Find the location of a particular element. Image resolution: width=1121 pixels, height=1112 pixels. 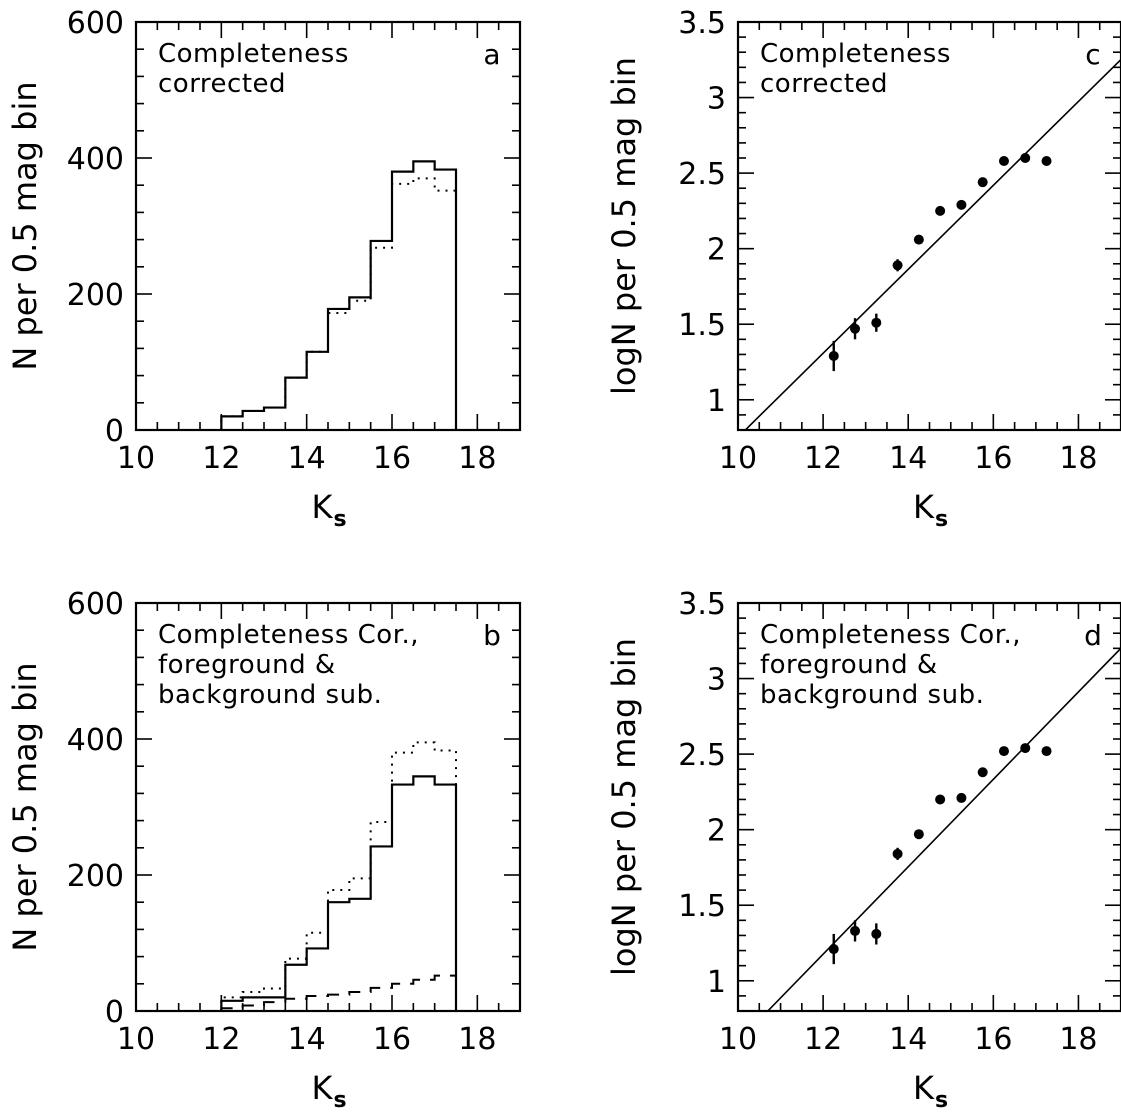

panel-letter: b is located at coordinates (492, 635).